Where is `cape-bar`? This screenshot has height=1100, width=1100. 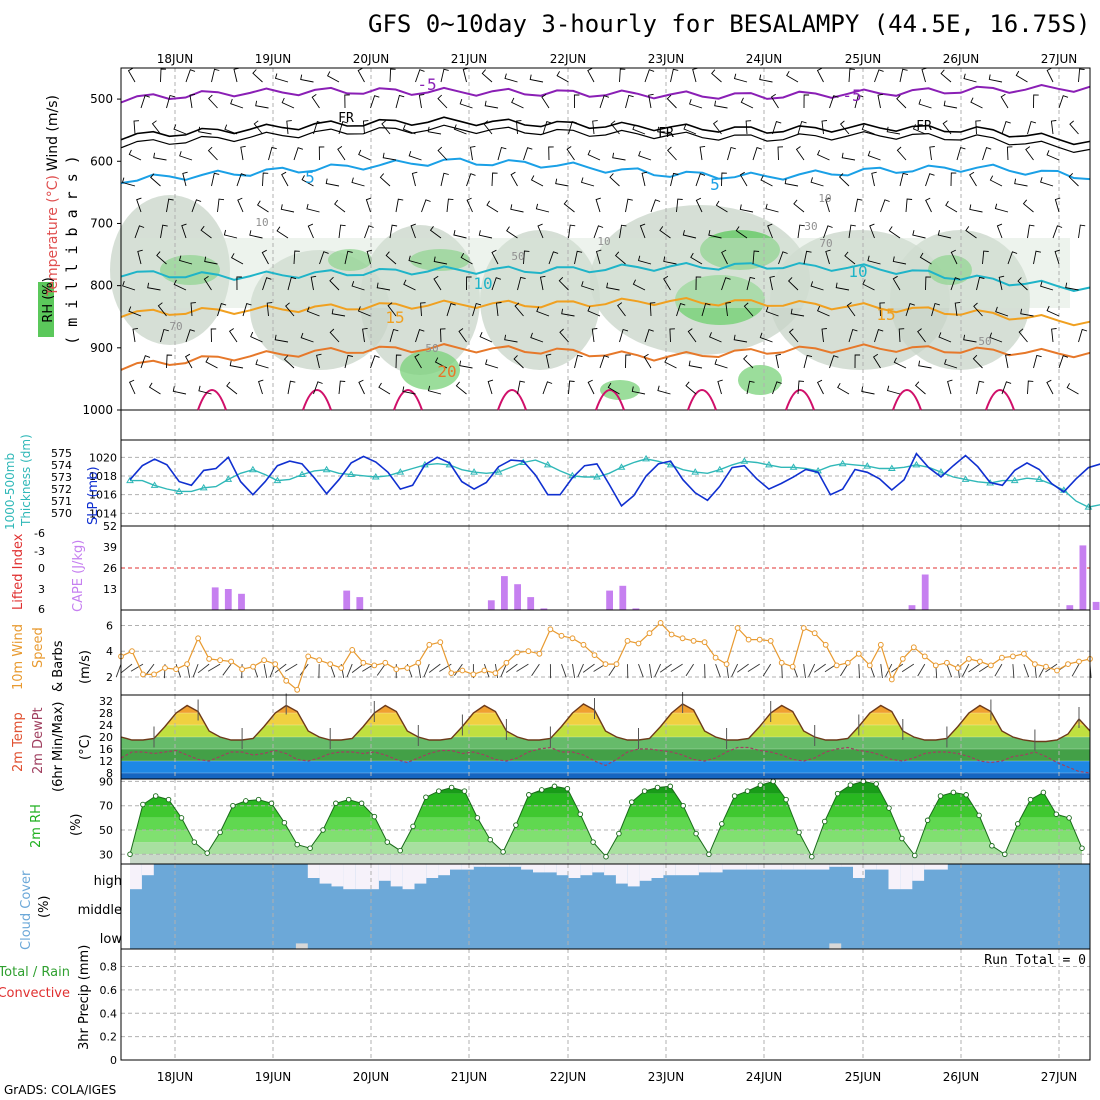 cape-bar is located at coordinates (241, 601).